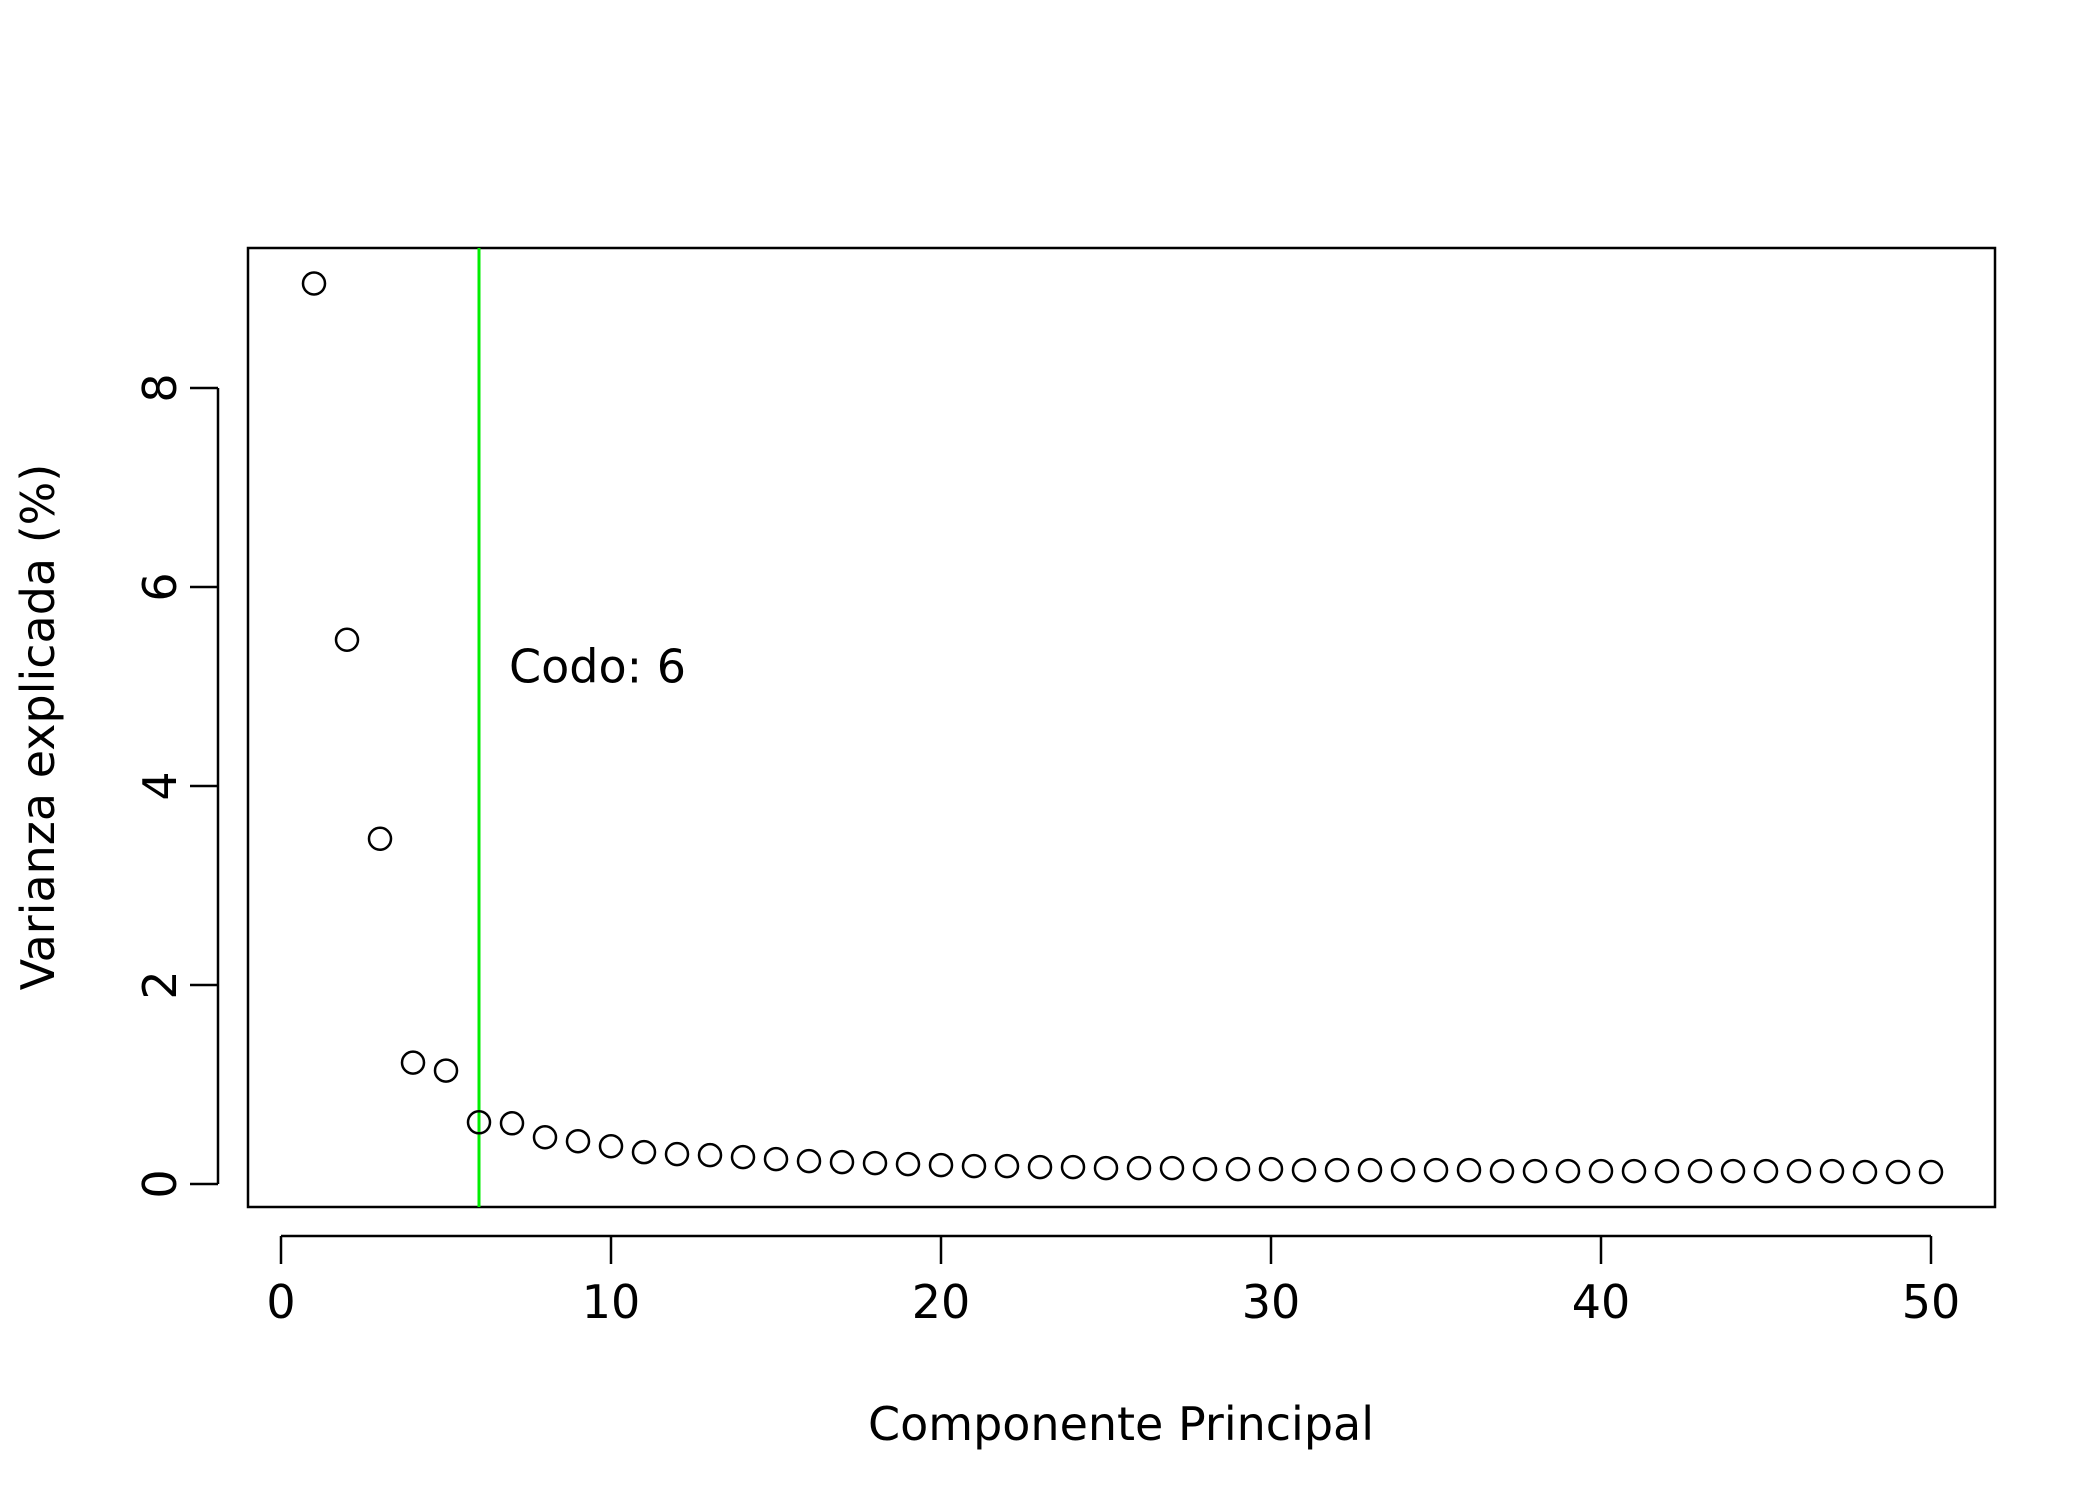  I want to click on x-tick-label: 10, so click(611, 1302).